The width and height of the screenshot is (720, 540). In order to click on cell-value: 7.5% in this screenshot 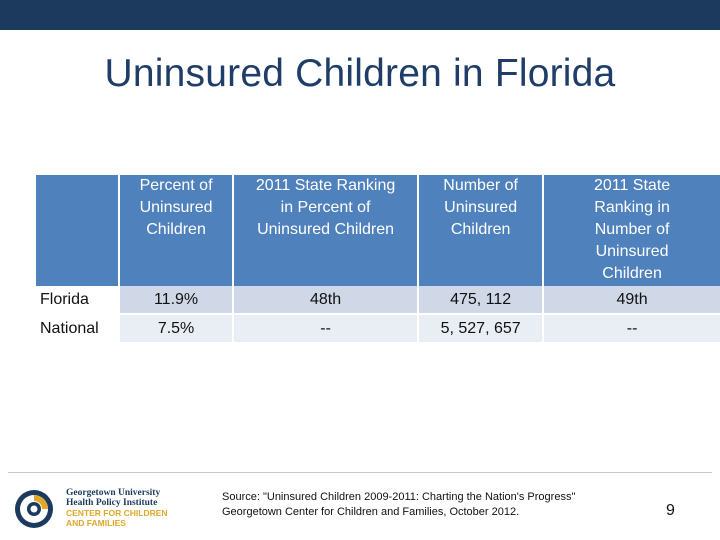, I will do `click(177, 329)`.